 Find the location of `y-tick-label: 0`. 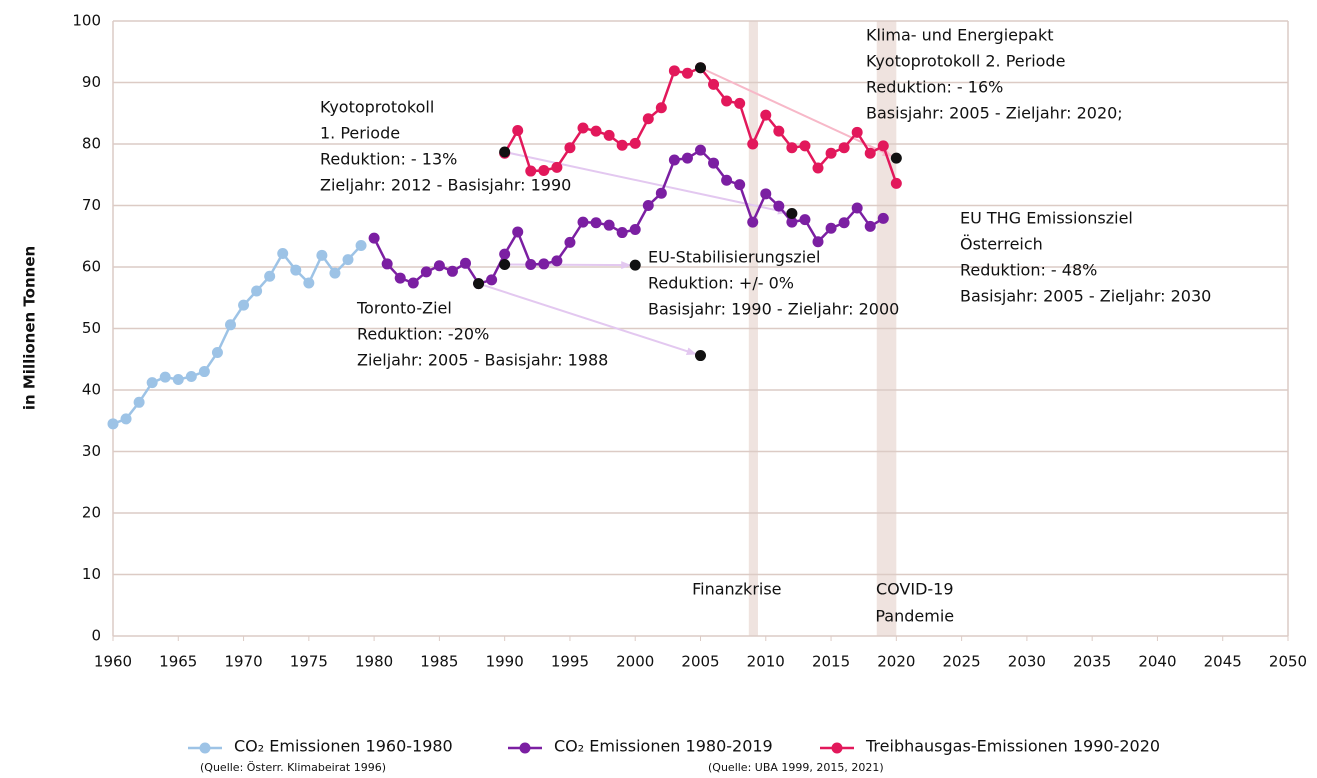

y-tick-label: 0 is located at coordinates (96, 636).